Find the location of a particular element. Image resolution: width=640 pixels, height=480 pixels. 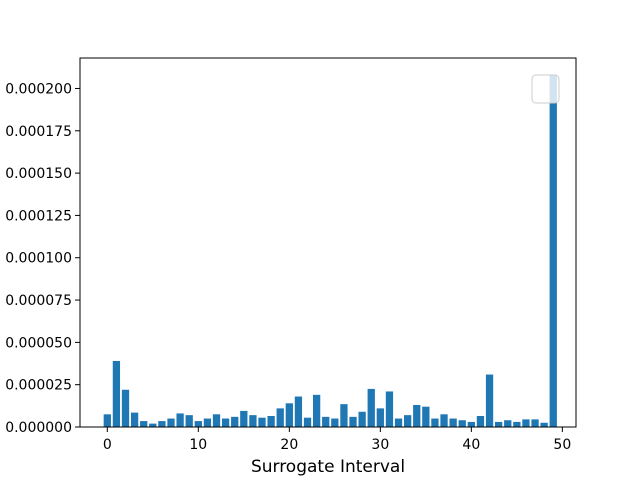

x-tick-label: 30 is located at coordinates (380, 445).